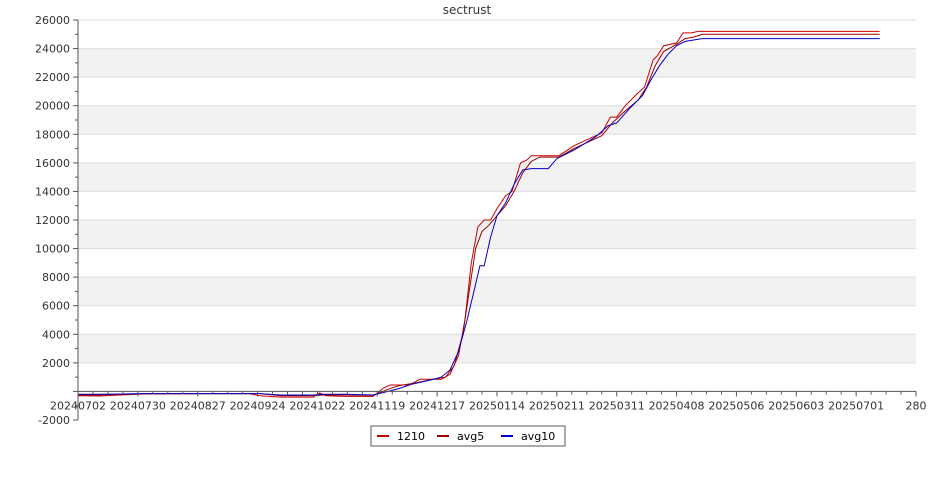 This screenshot has height=500, width=935. Describe the element at coordinates (796, 405) in the screenshot. I see `x-tick-label: 20250603` at that location.